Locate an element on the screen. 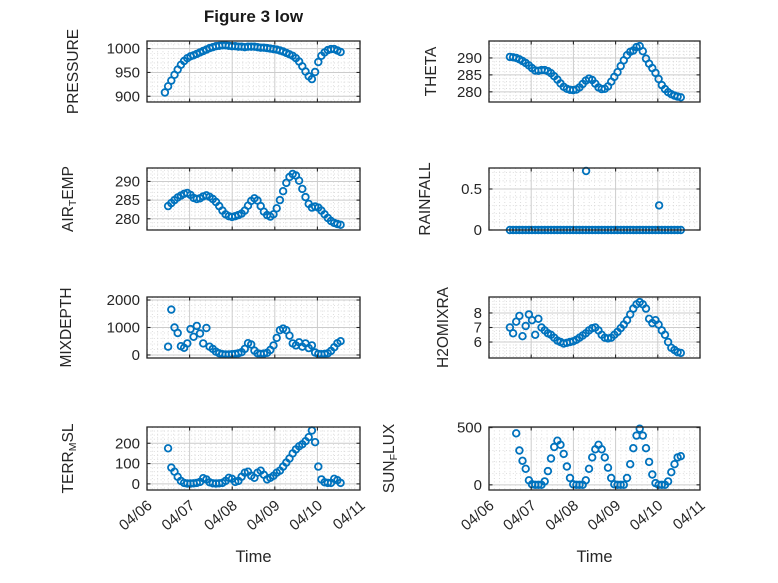  subplot-rainfall: 0 0.5 RAINFALL is located at coordinates (559, 200).